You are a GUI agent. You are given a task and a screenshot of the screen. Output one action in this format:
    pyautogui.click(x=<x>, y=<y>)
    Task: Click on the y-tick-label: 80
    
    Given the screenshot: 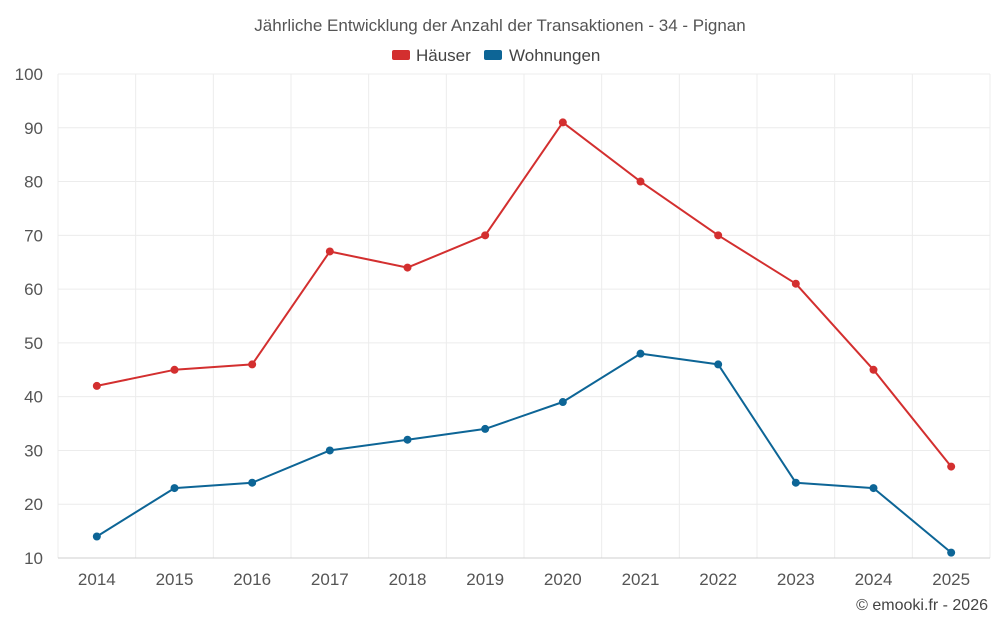 What is the action you would take?
    pyautogui.click(x=33, y=182)
    